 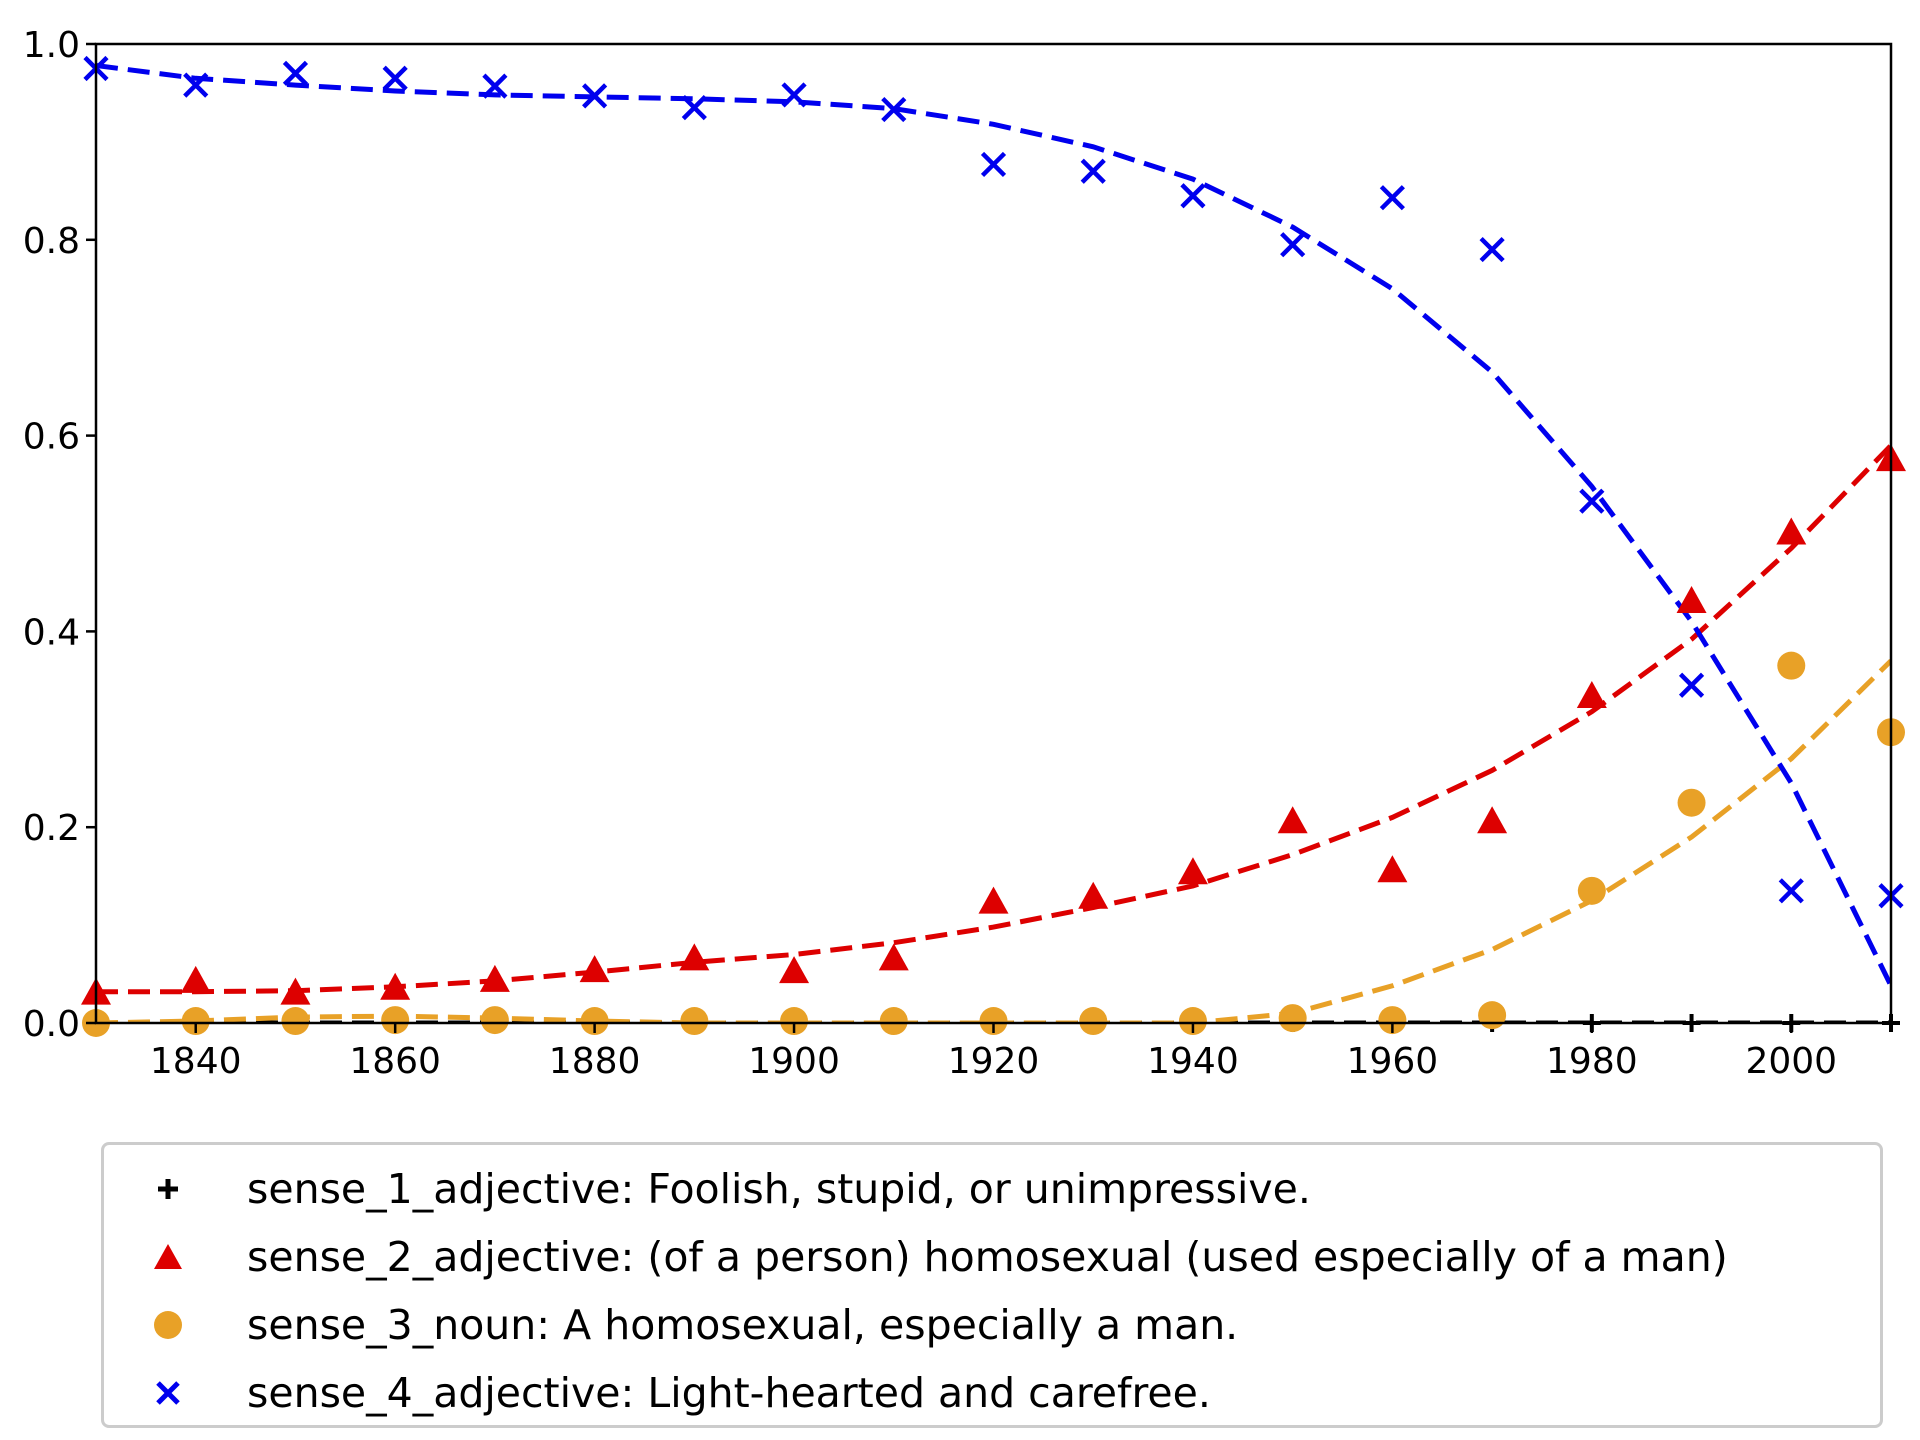 What do you see at coordinates (59, 535) in the screenshot?
I see `y-axis-ticks: 0.0 0.2 0.4 0.6 0.8 1.0` at bounding box center [59, 535].